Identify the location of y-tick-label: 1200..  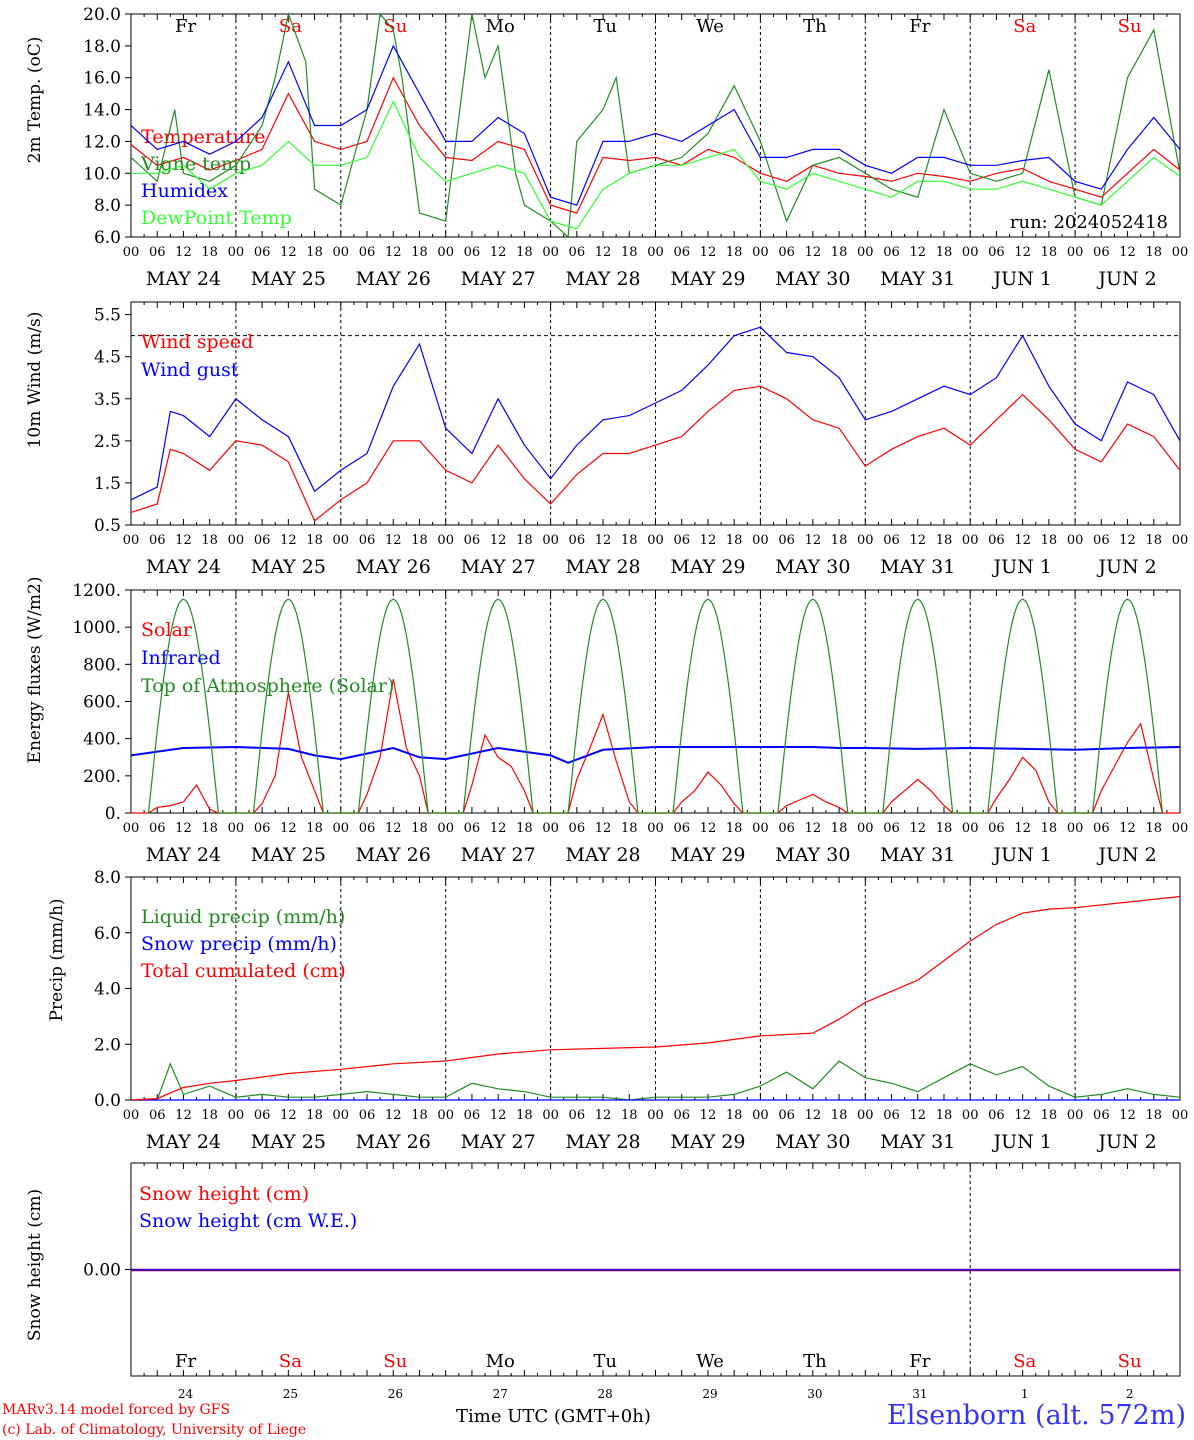
(96, 591).